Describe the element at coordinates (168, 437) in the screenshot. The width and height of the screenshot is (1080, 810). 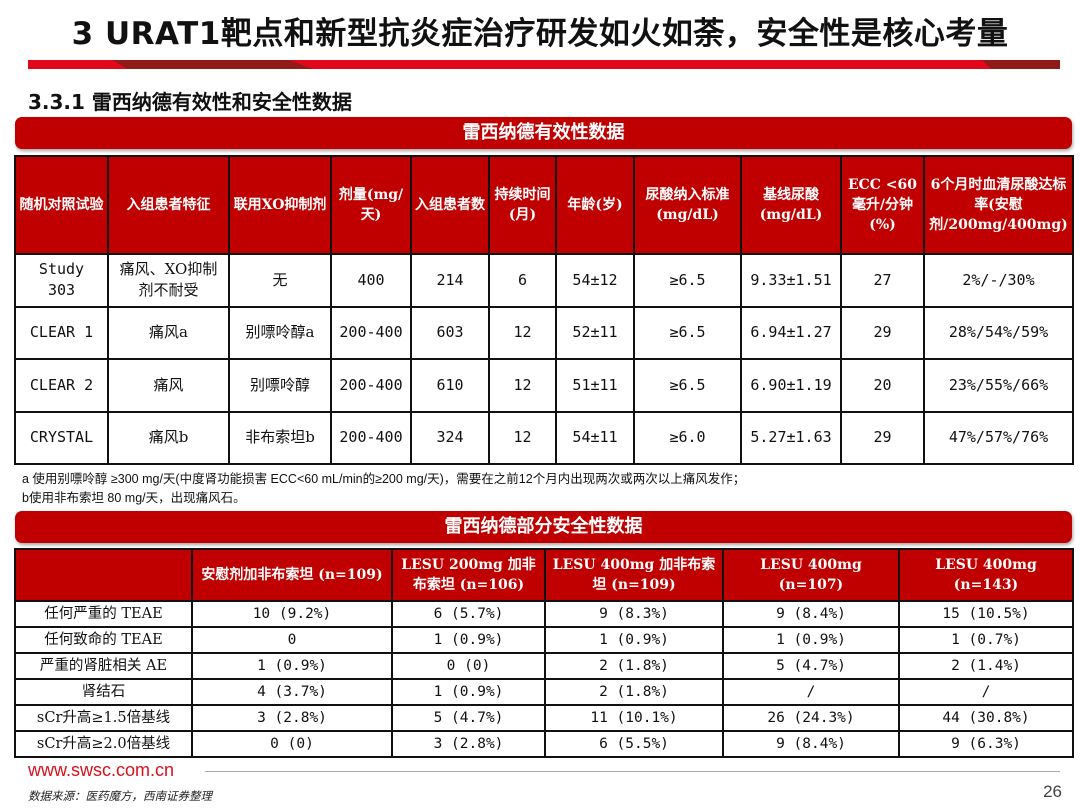
I see `cell-features: 痛风b` at that location.